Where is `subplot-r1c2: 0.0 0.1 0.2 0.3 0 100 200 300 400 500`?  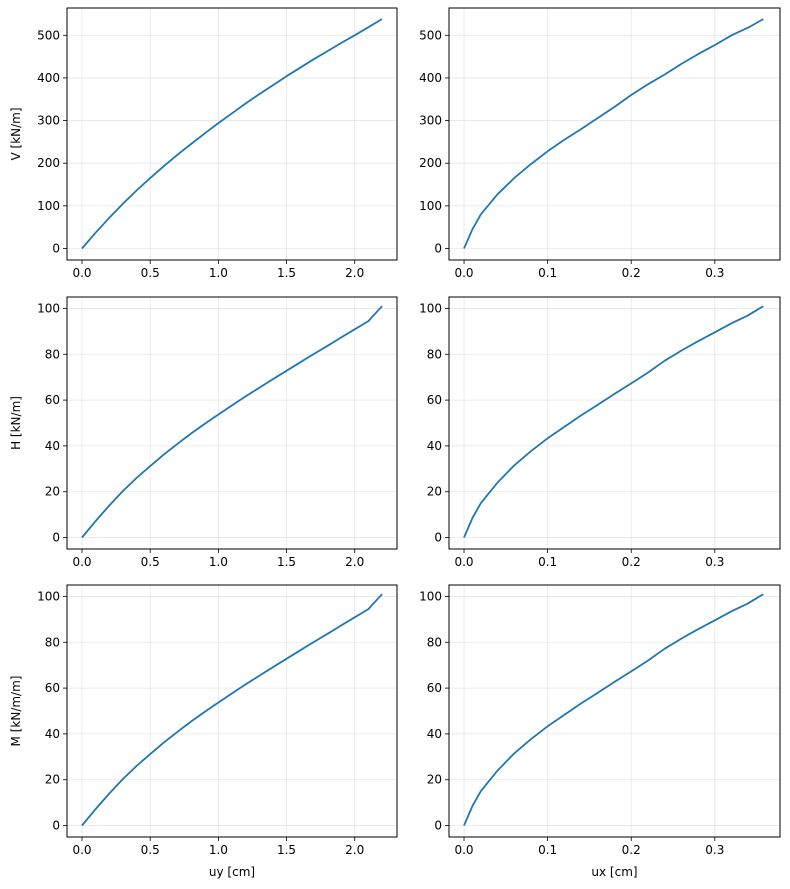
subplot-r1c2: 0.0 0.1 0.2 0.3 0 100 200 300 400 500 is located at coordinates (600, 143).